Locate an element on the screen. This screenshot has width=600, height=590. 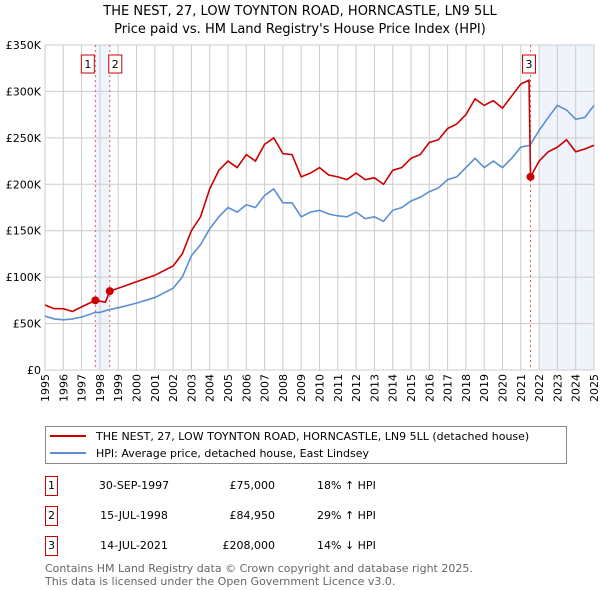
y-tick-label: £250K is located at coordinates (24, 138).